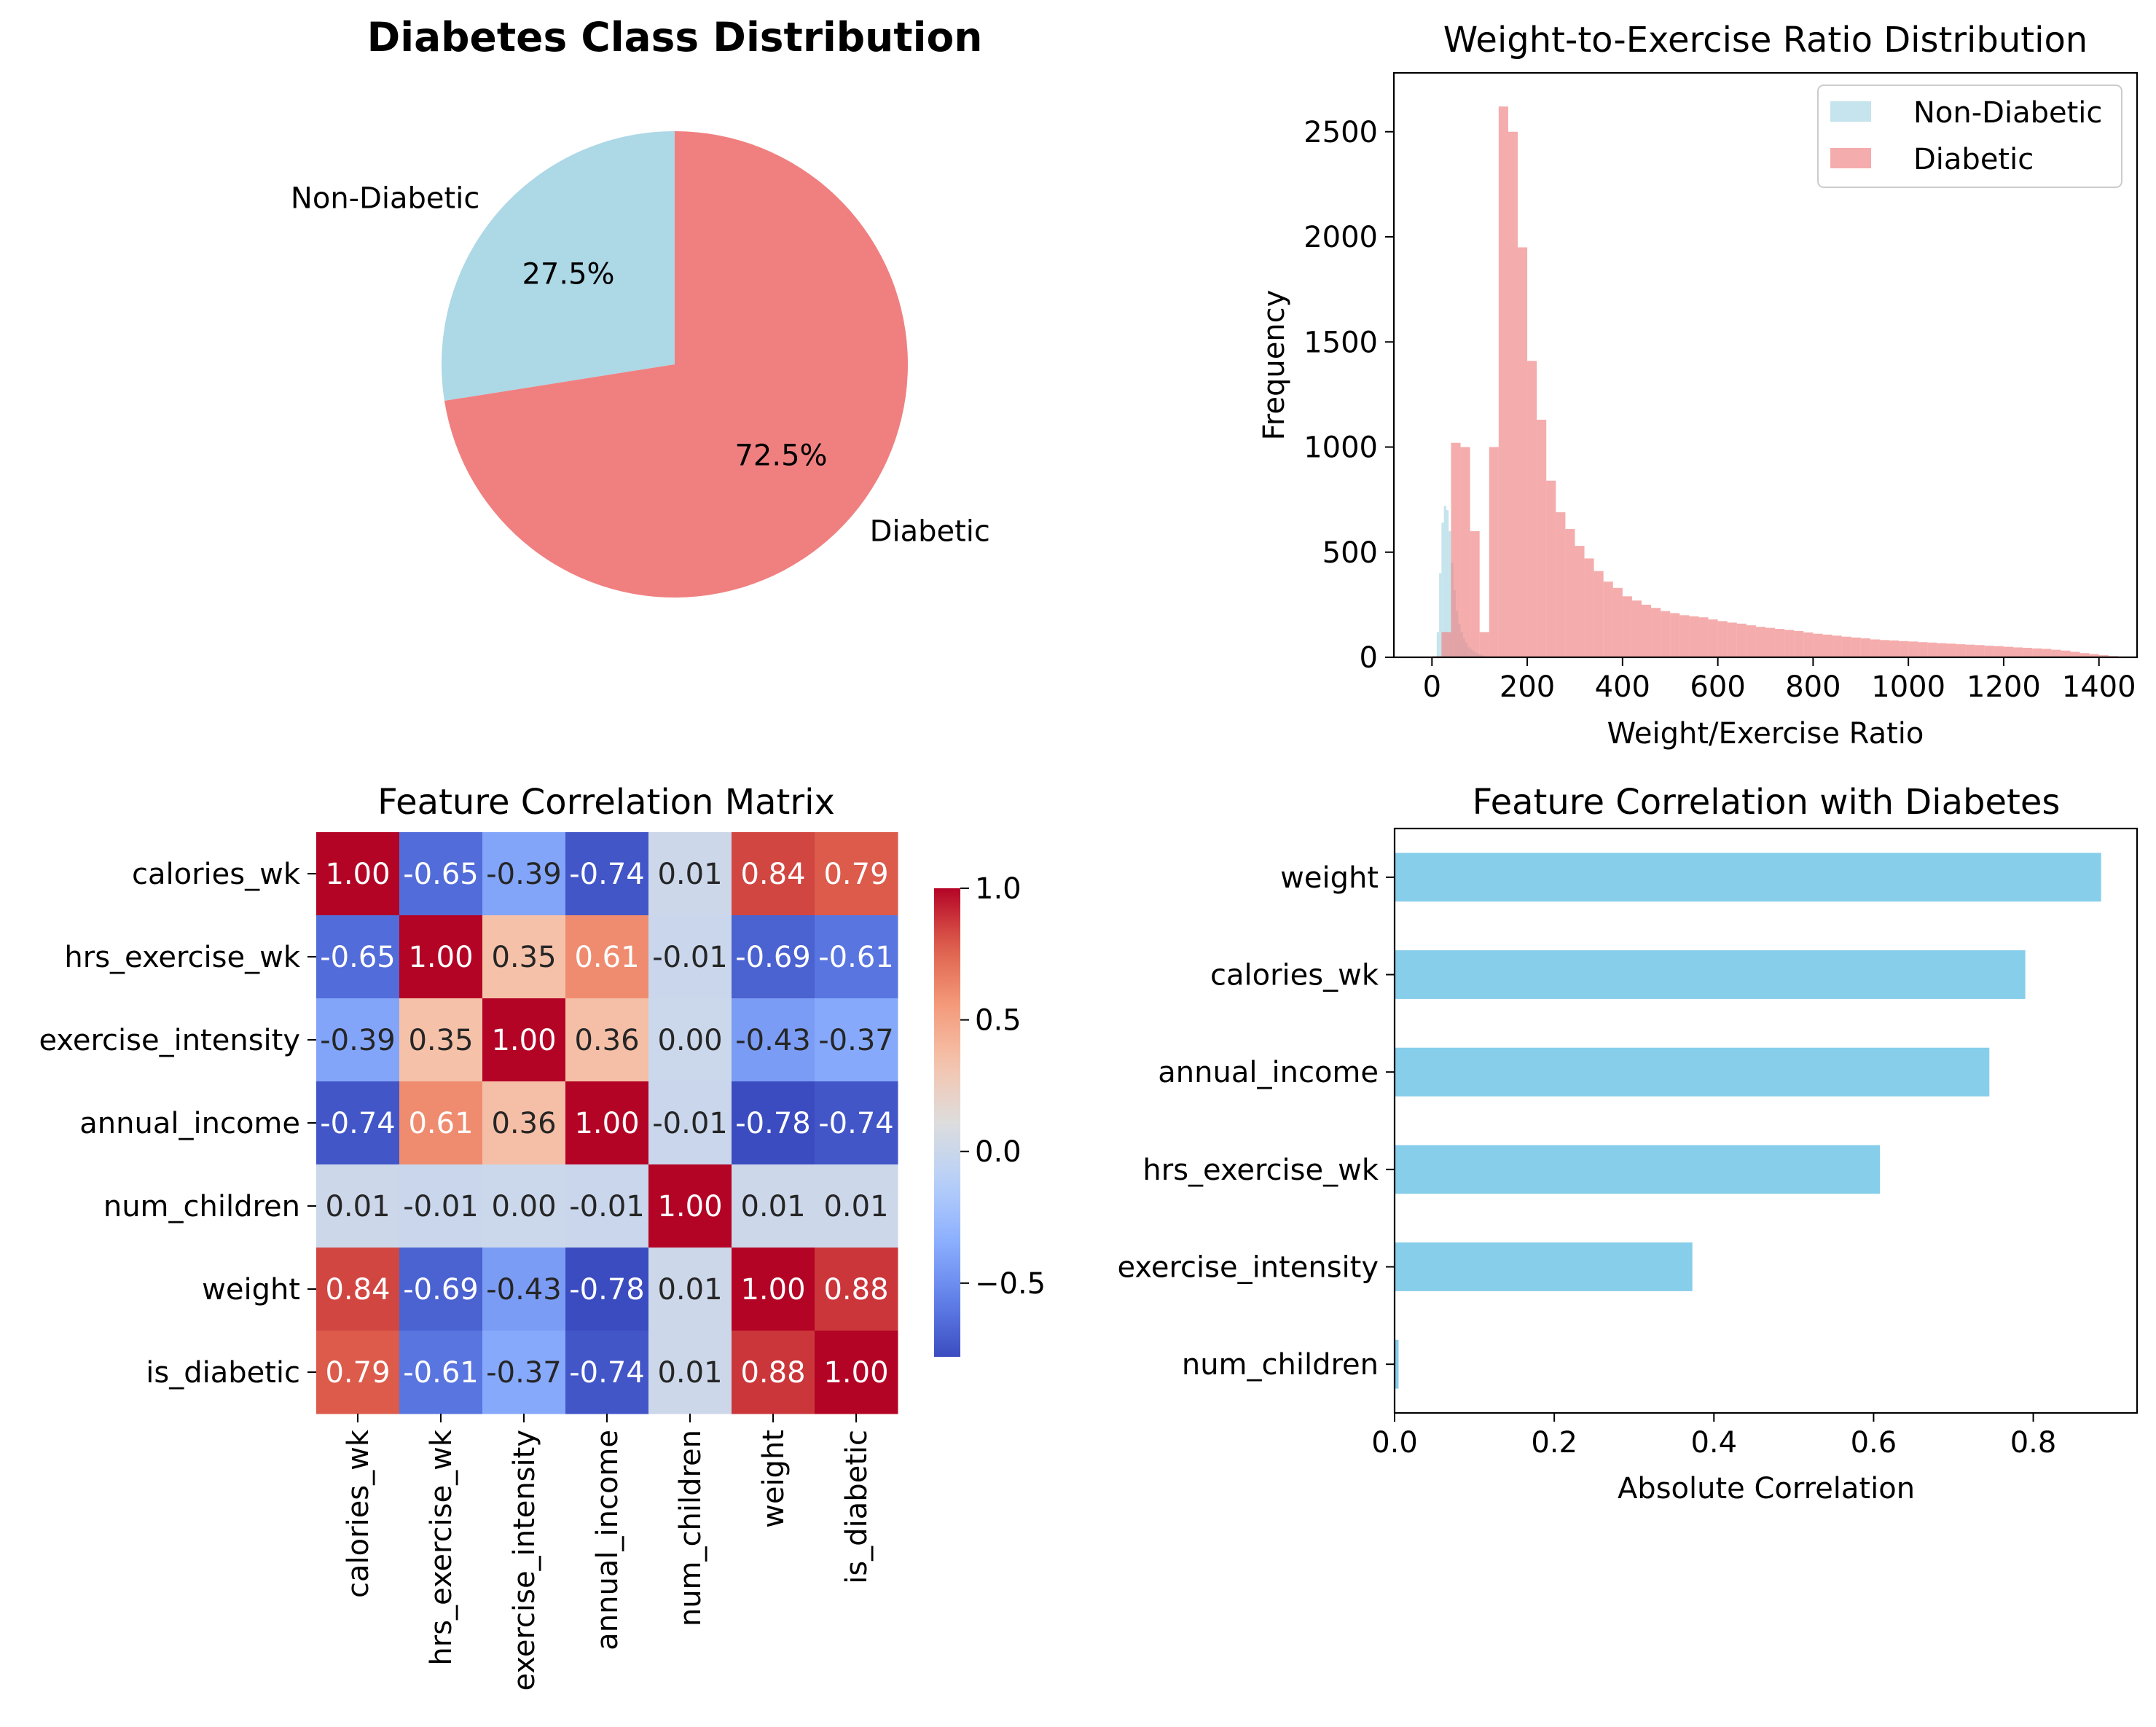  Describe the element at coordinates (1874, 1443) in the screenshot. I see `x-tick-label: 0.6` at that location.